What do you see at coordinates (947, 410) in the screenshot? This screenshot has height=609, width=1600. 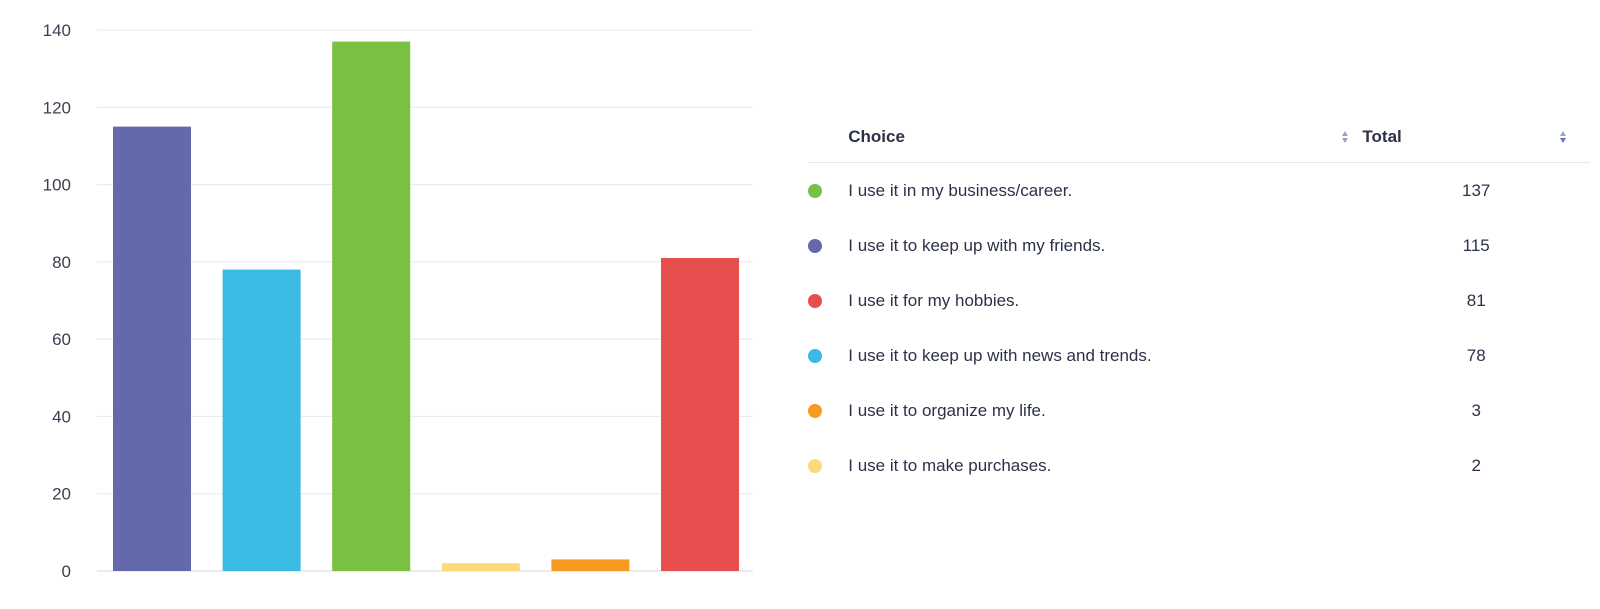 I see `choice-cell: I use it to organize my life.` at bounding box center [947, 410].